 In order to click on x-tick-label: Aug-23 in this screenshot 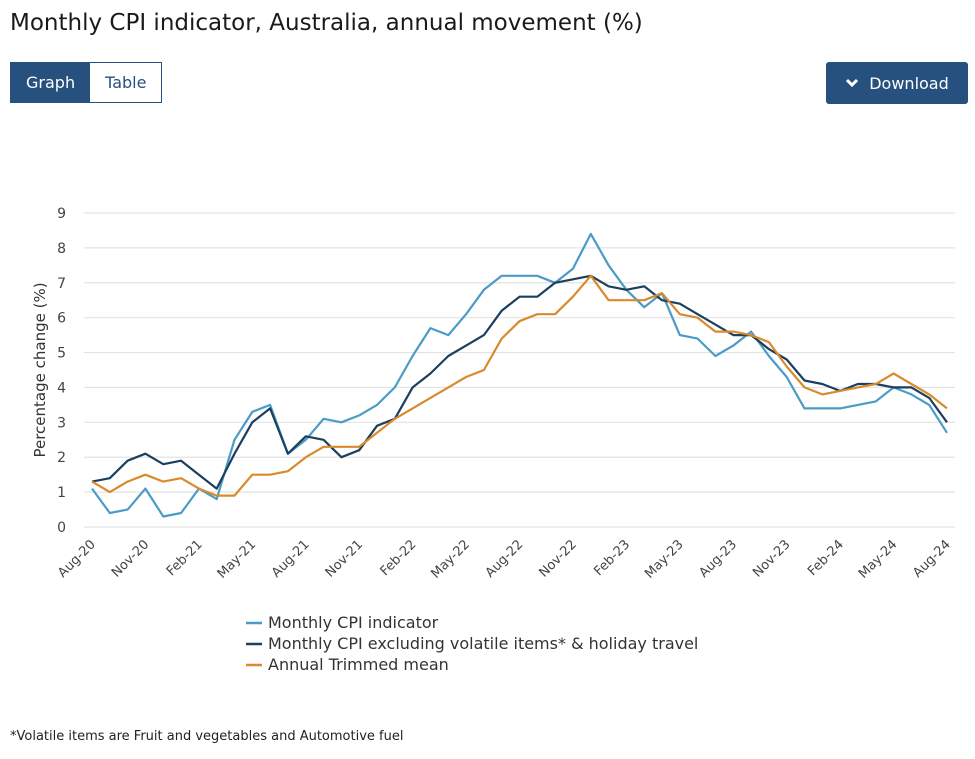, I will do `click(719, 559)`.